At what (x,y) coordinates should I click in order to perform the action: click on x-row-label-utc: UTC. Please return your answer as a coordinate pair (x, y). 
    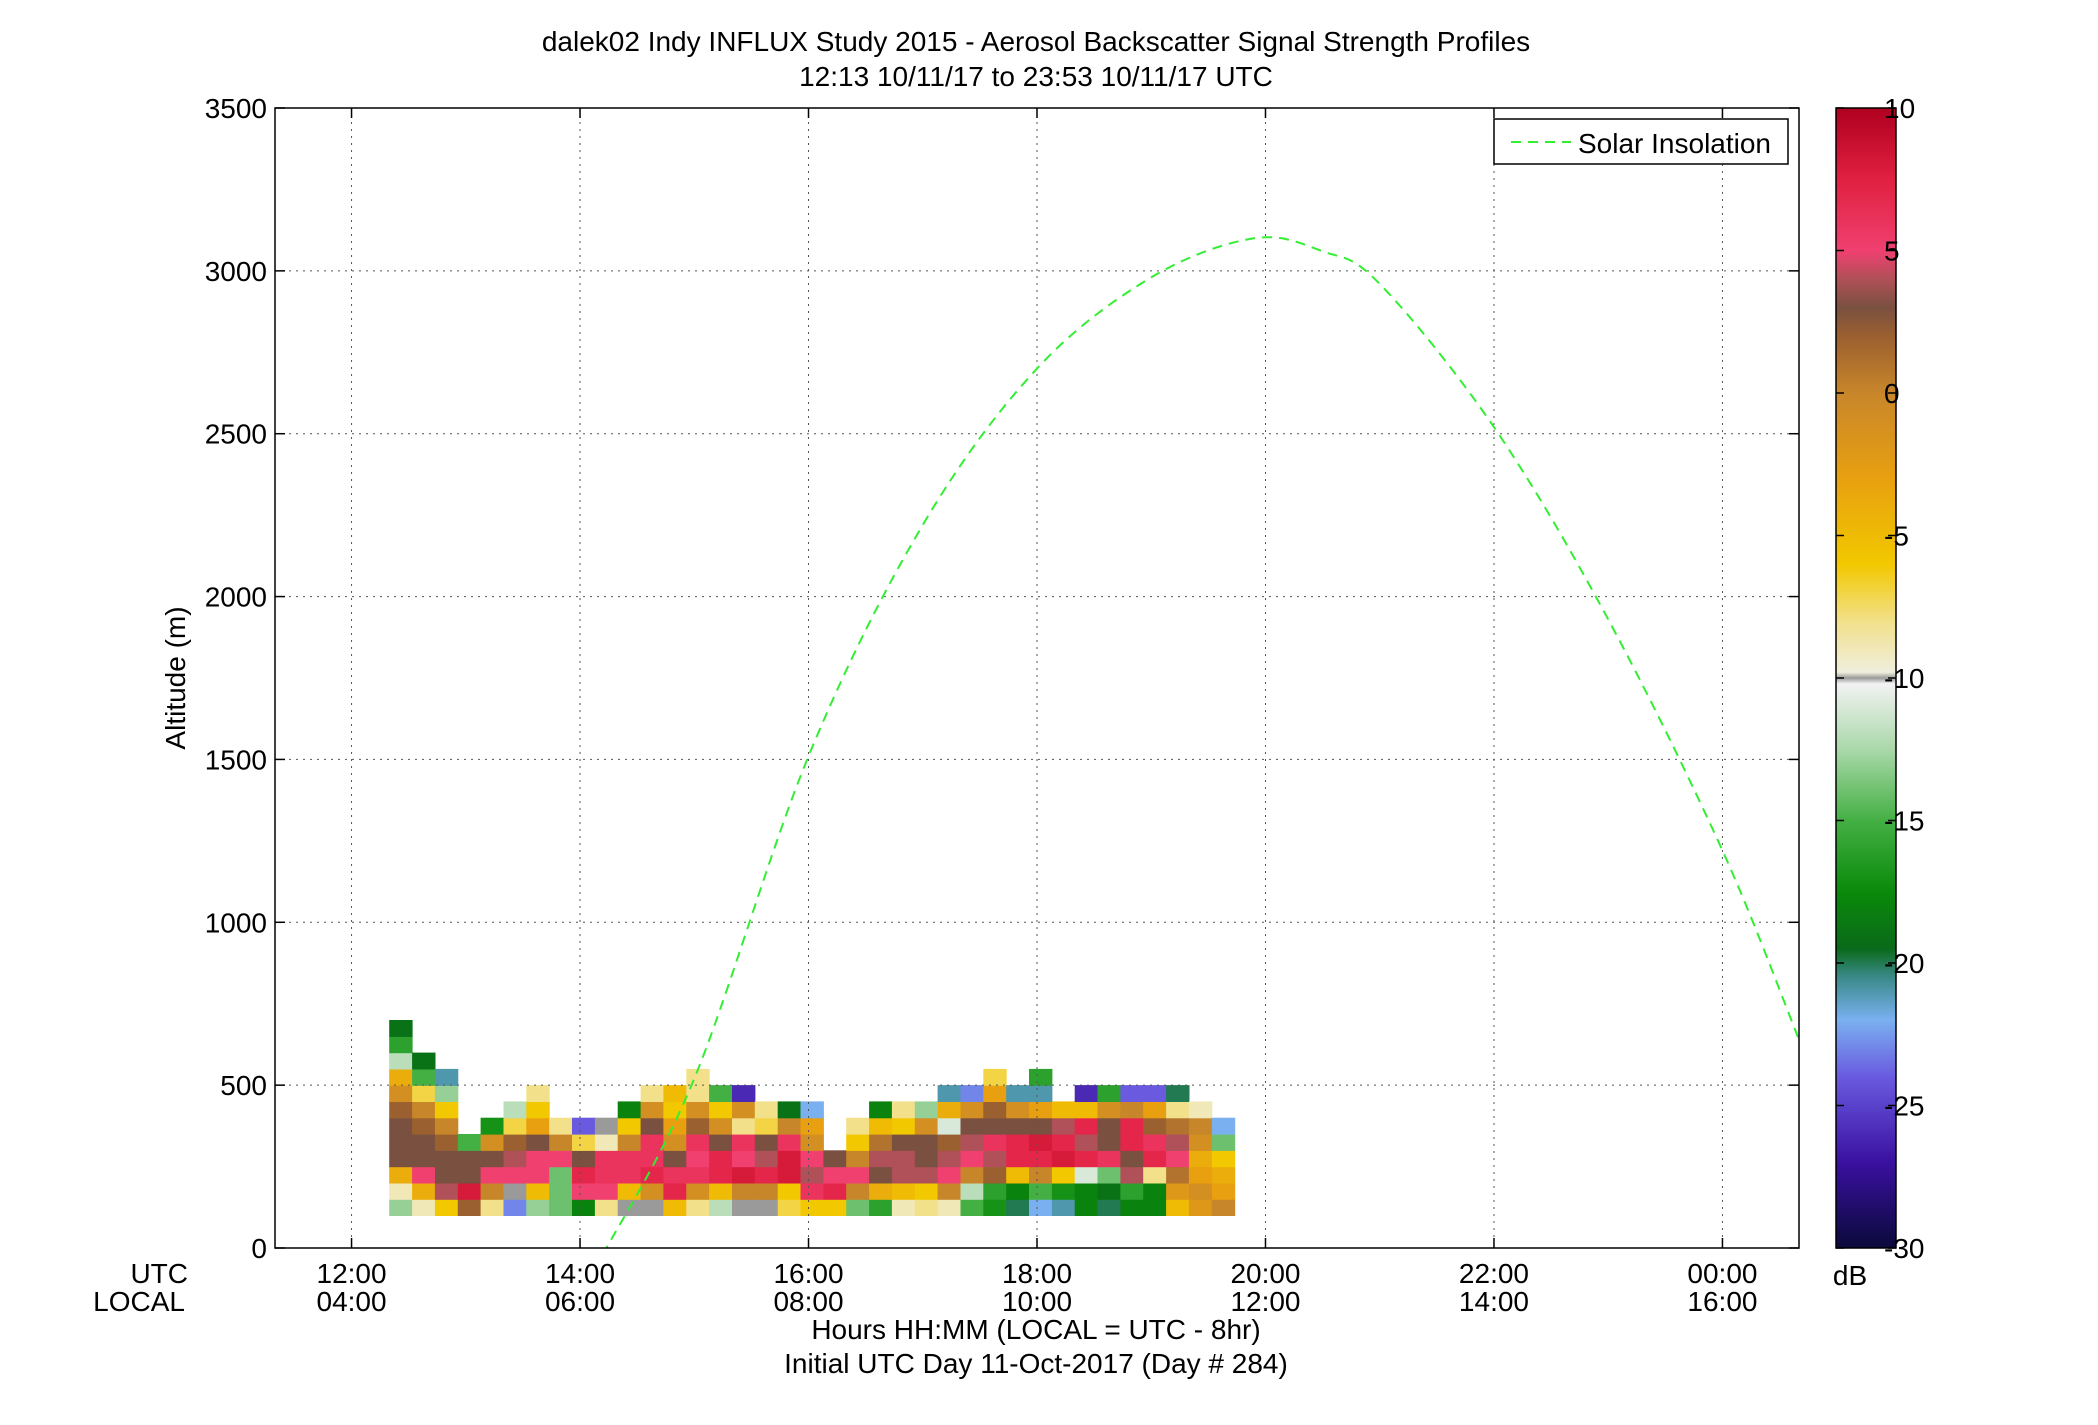
    Looking at the image, I should click on (159, 1273).